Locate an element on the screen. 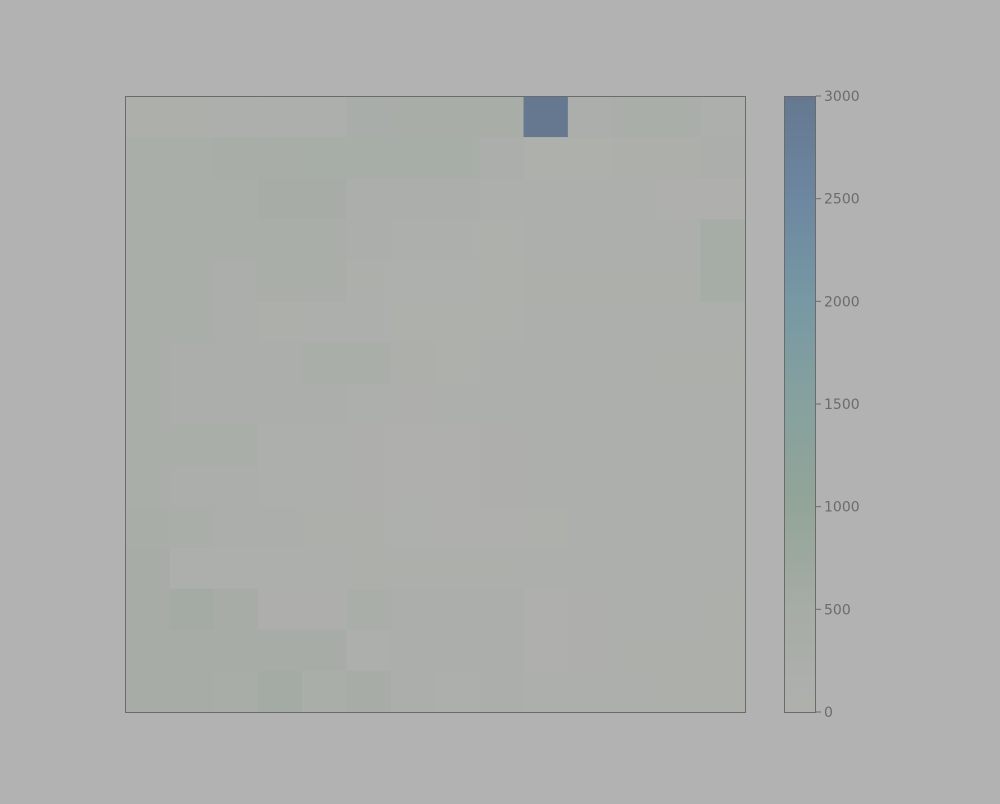  colorbar-tick-label: 1000 is located at coordinates (842, 508).